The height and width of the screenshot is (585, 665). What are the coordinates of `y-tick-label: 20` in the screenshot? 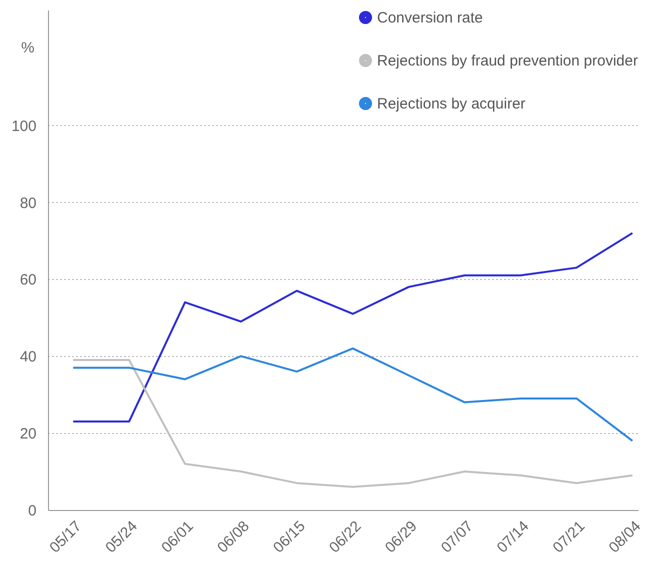 It's located at (28, 434).